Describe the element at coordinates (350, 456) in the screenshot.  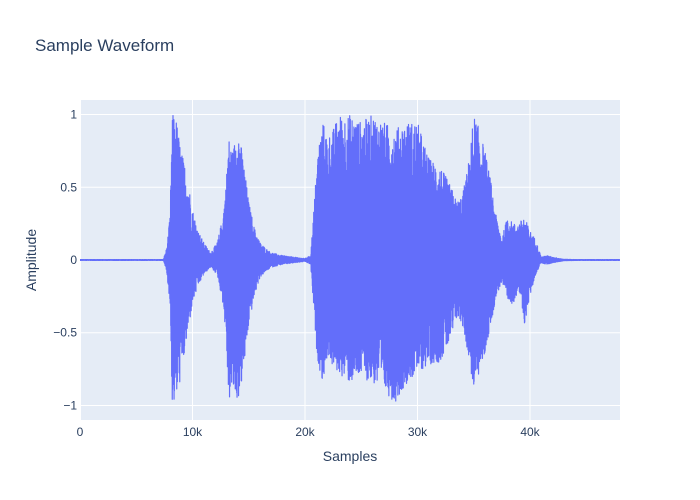
I see `x-axis-label: Samples` at that location.